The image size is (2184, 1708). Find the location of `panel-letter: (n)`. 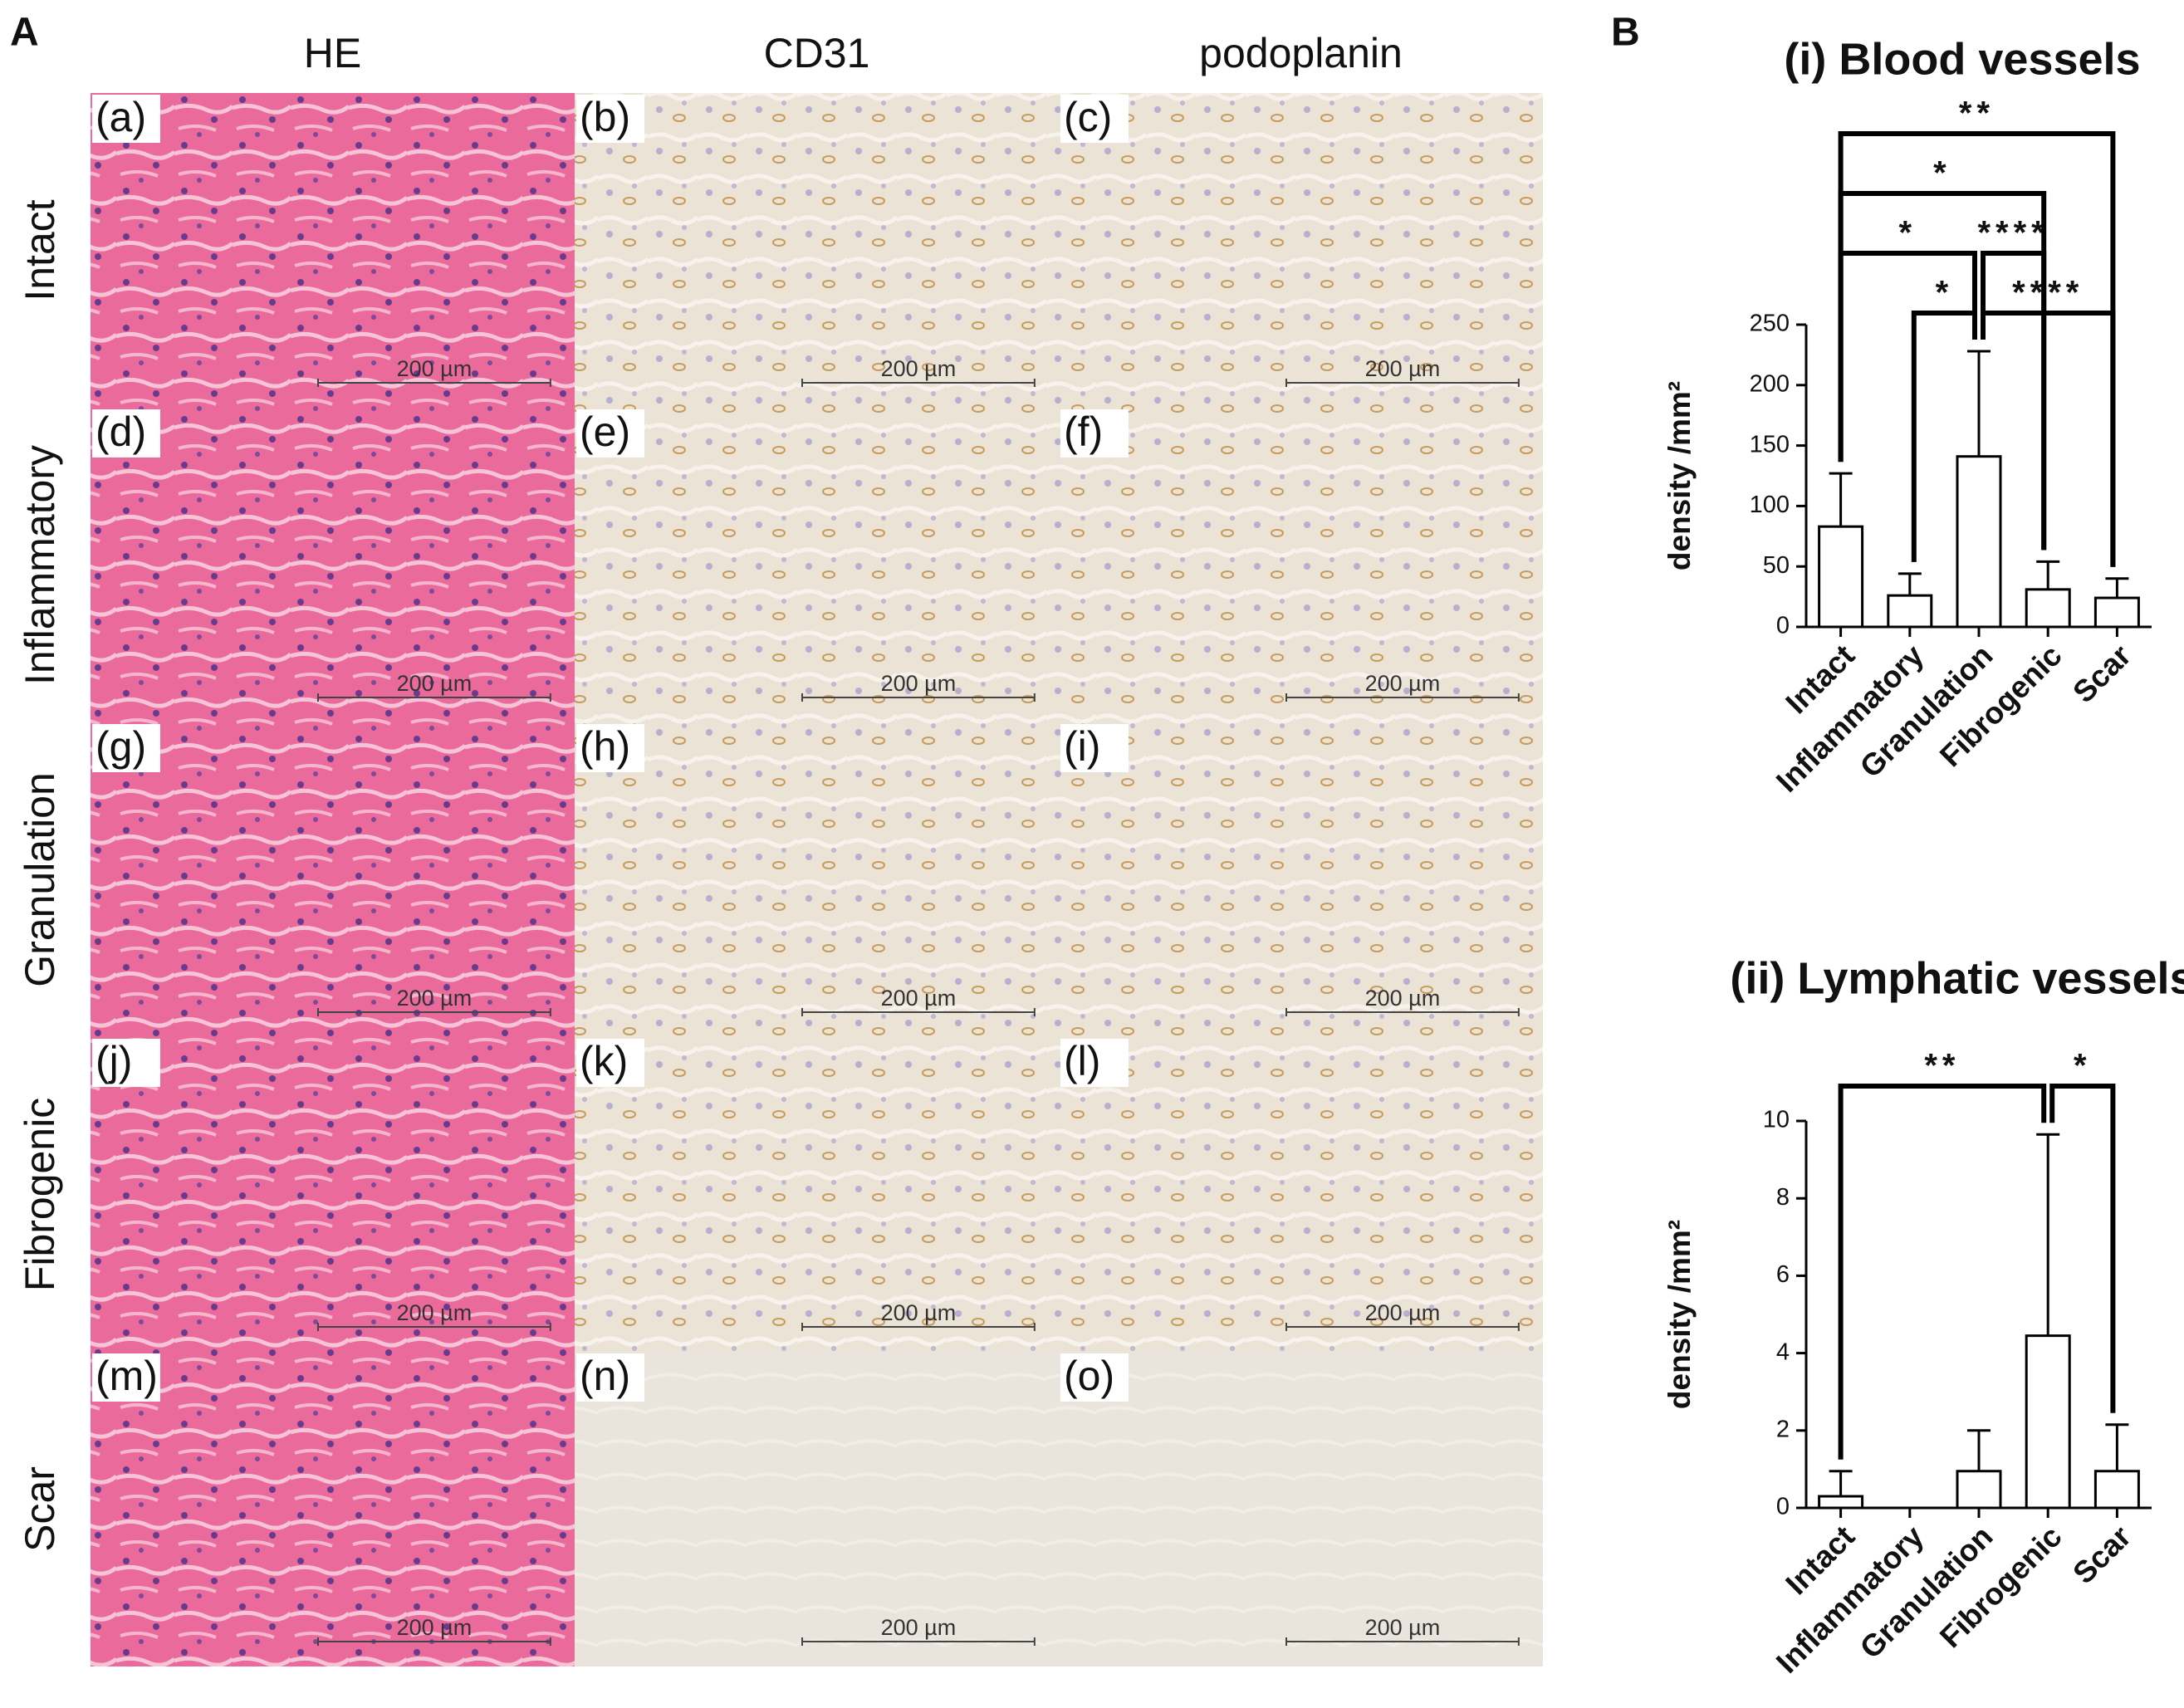

panel-letter: (n) is located at coordinates (605, 1376).